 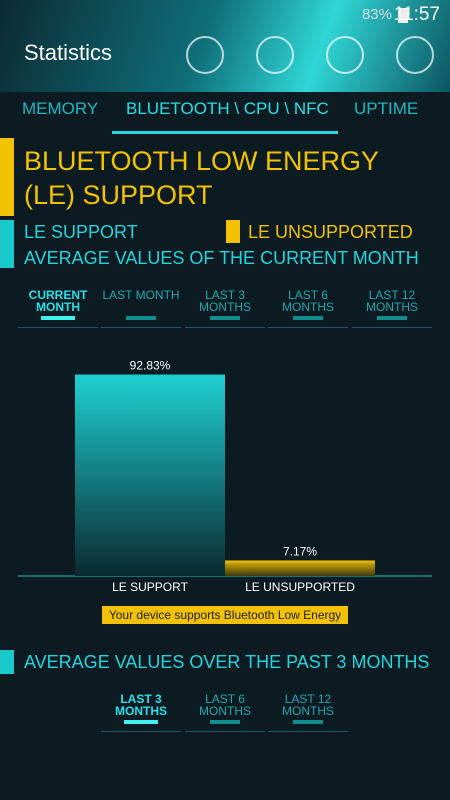 I want to click on period-tab: LAST MONTH, so click(x=141, y=295).